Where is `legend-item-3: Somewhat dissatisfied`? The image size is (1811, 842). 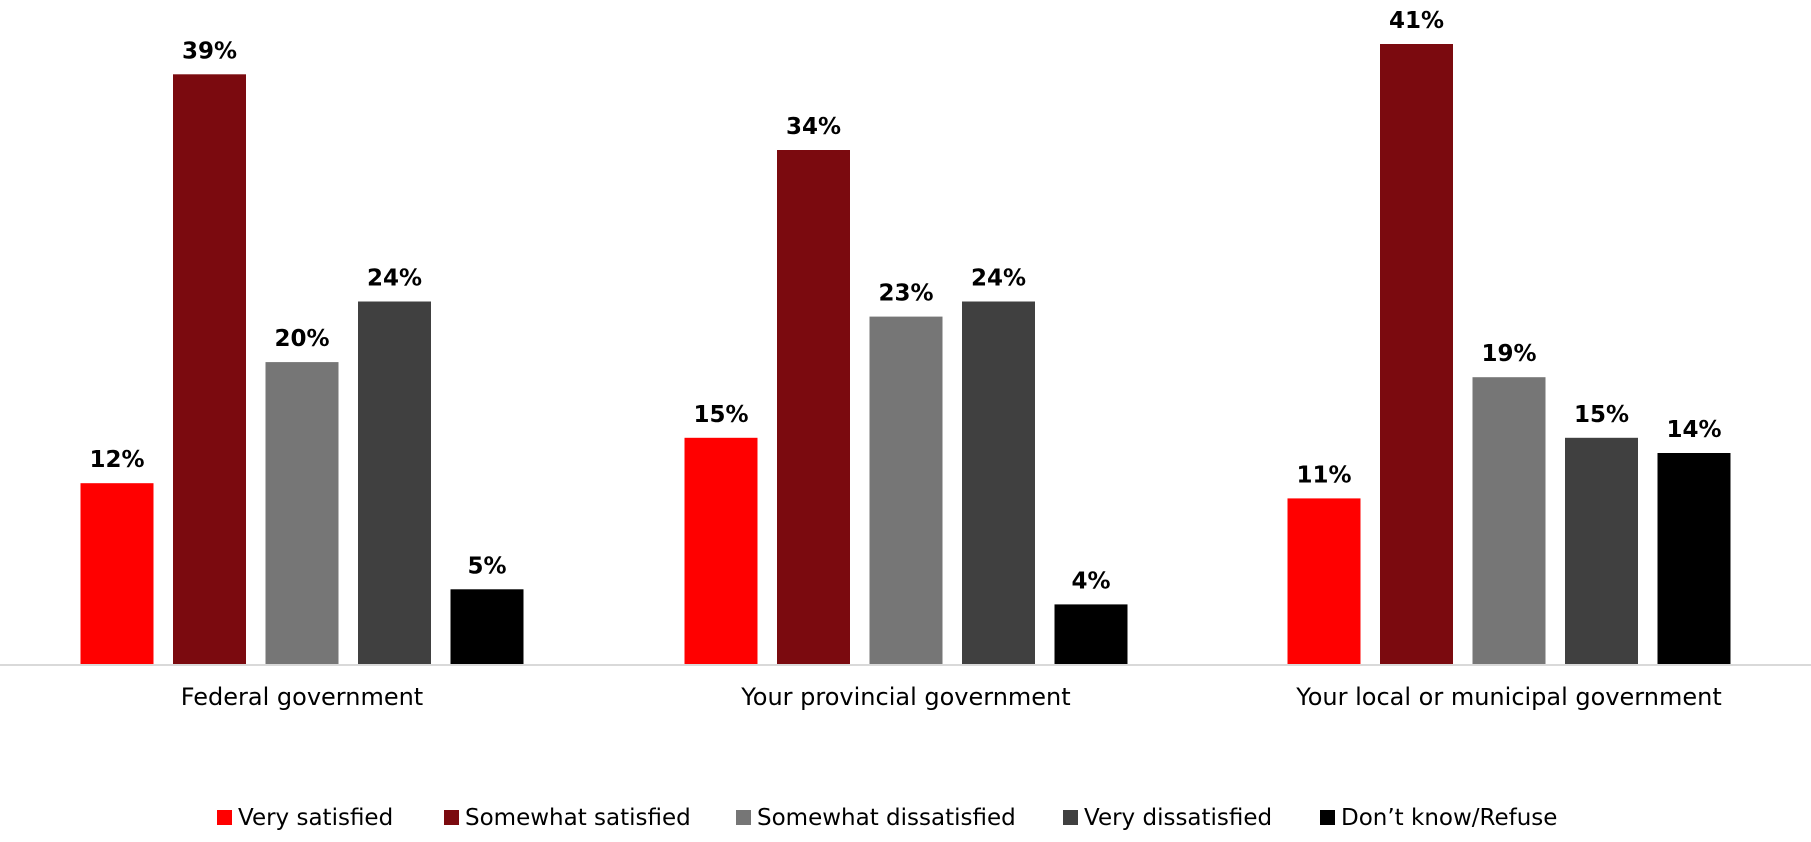
legend-item-3: Somewhat dissatisfied is located at coordinates (876, 818).